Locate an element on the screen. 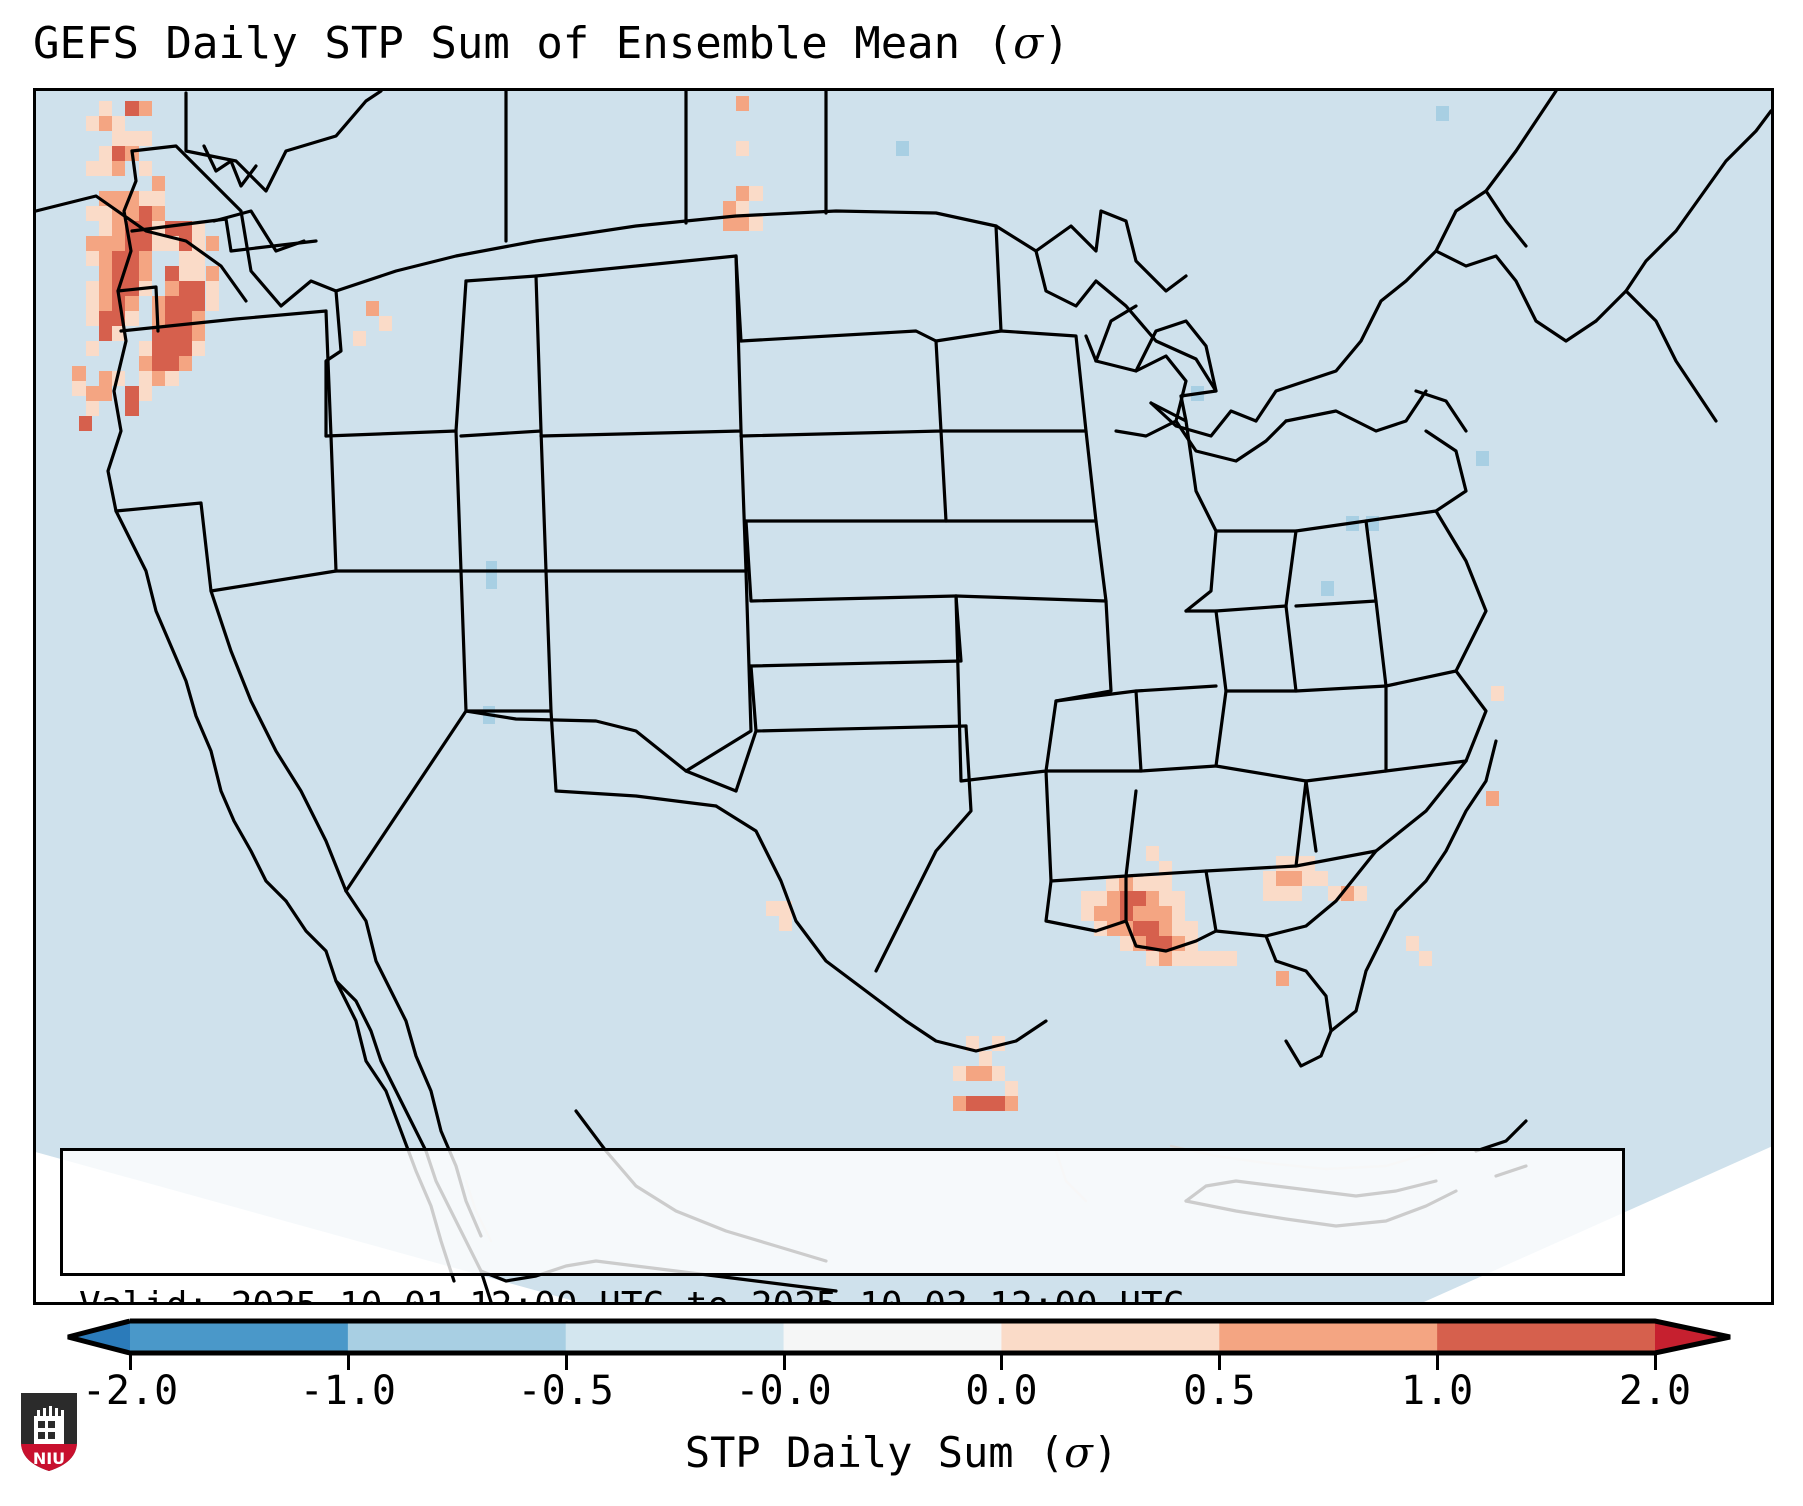 This screenshot has height=1506, width=1803. colorbar-gradient is located at coordinates (899, 1337).